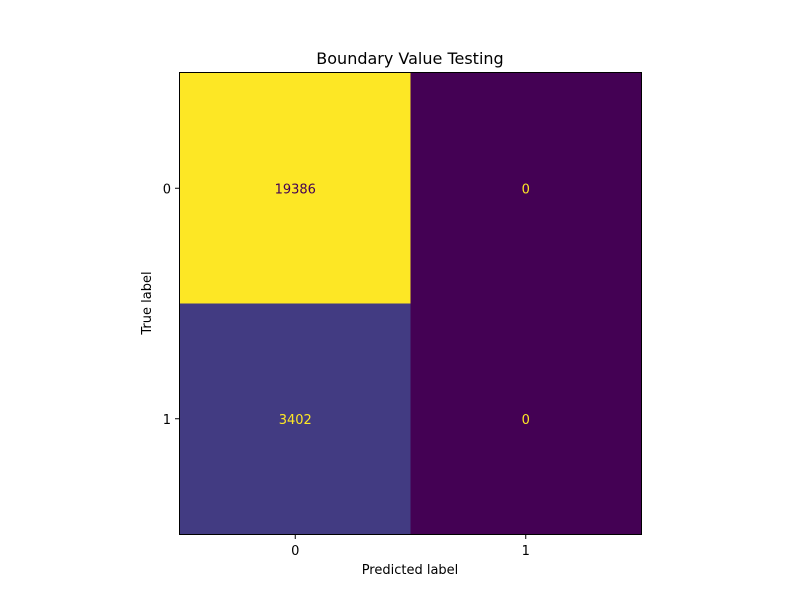 Image resolution: width=800 pixels, height=604 pixels. What do you see at coordinates (167, 420) in the screenshot?
I see `y-tick-label-1: 1` at bounding box center [167, 420].